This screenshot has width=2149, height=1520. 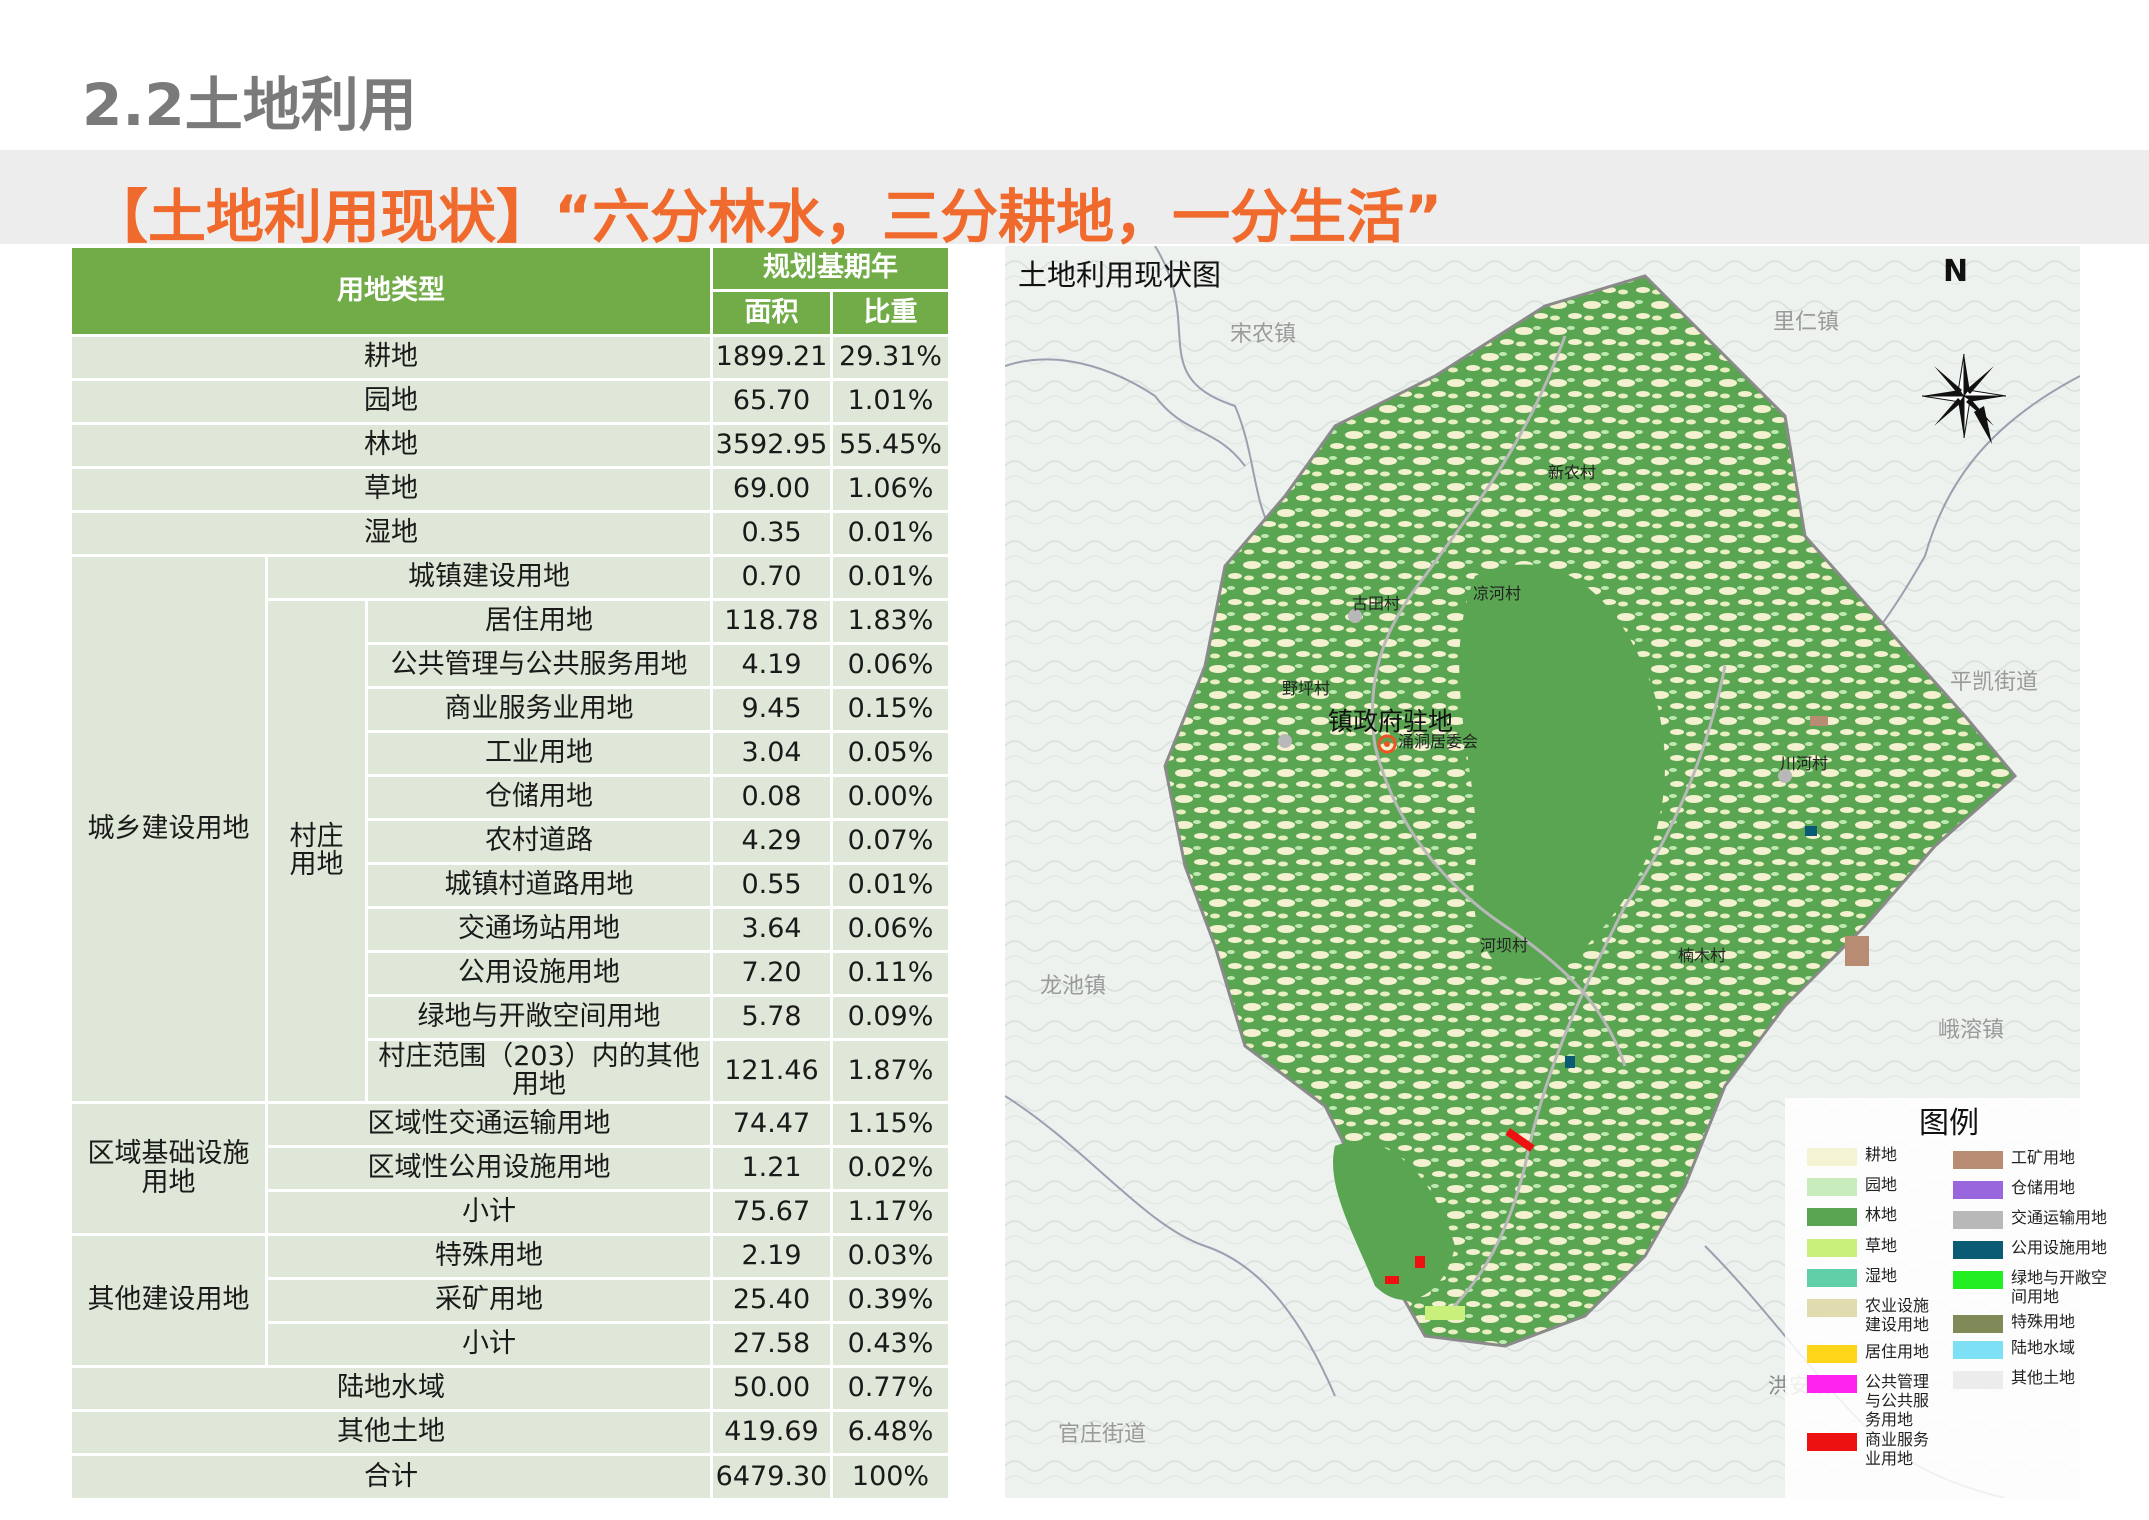 I want to click on row-area: 27.58, so click(x=771, y=1344).